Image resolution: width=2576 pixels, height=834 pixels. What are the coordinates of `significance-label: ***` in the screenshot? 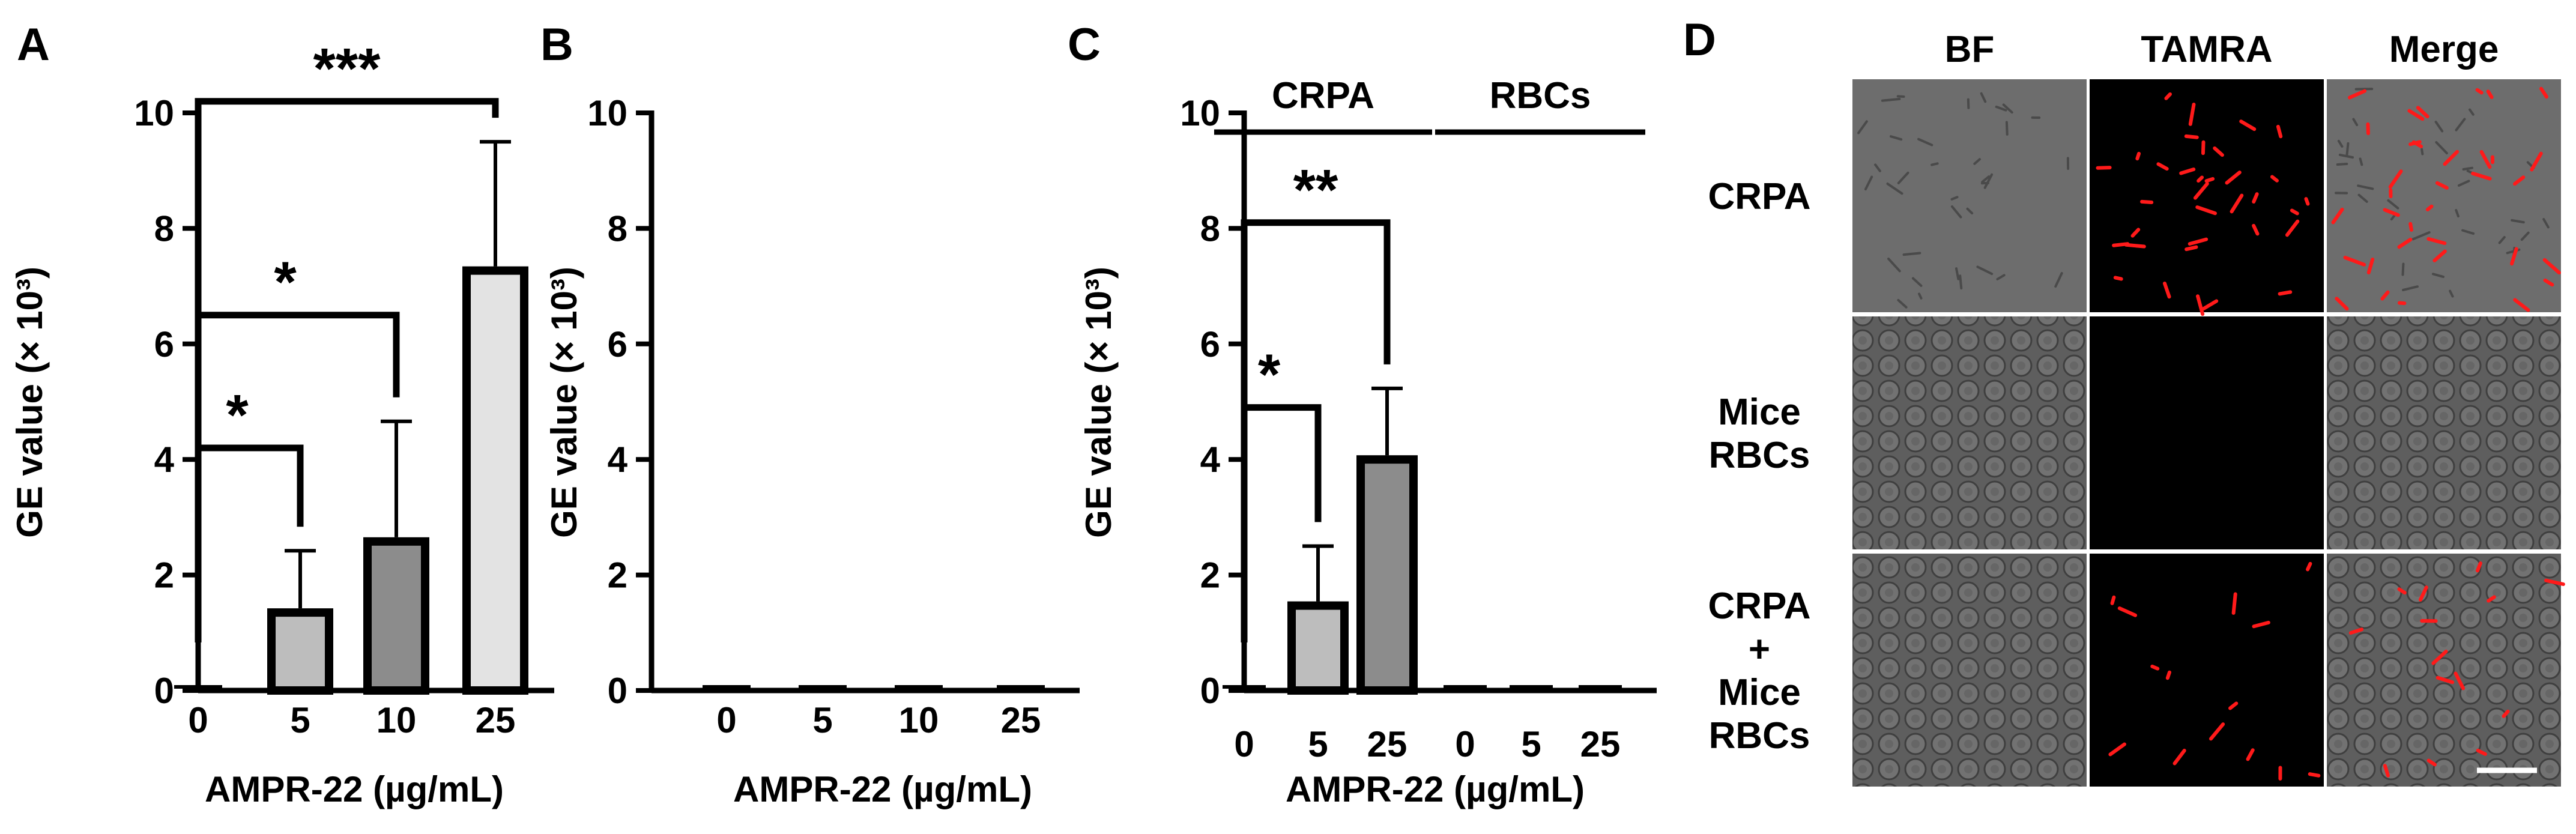 It's located at (347, 69).